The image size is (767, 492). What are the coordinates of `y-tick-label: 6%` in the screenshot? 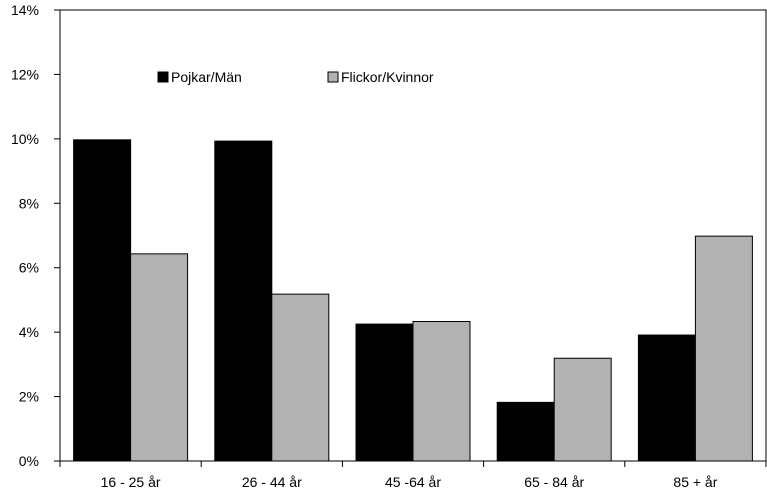 It's located at (29, 268).